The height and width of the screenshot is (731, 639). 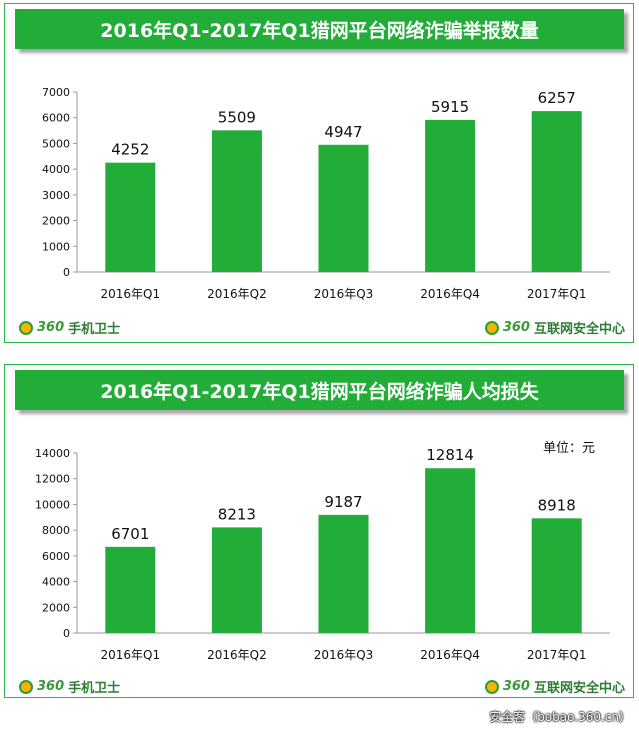 What do you see at coordinates (319, 390) in the screenshot?
I see `chart-title-banner: 2016年Q1-2017年Q1猎网平台网络诈骗人均损失` at bounding box center [319, 390].